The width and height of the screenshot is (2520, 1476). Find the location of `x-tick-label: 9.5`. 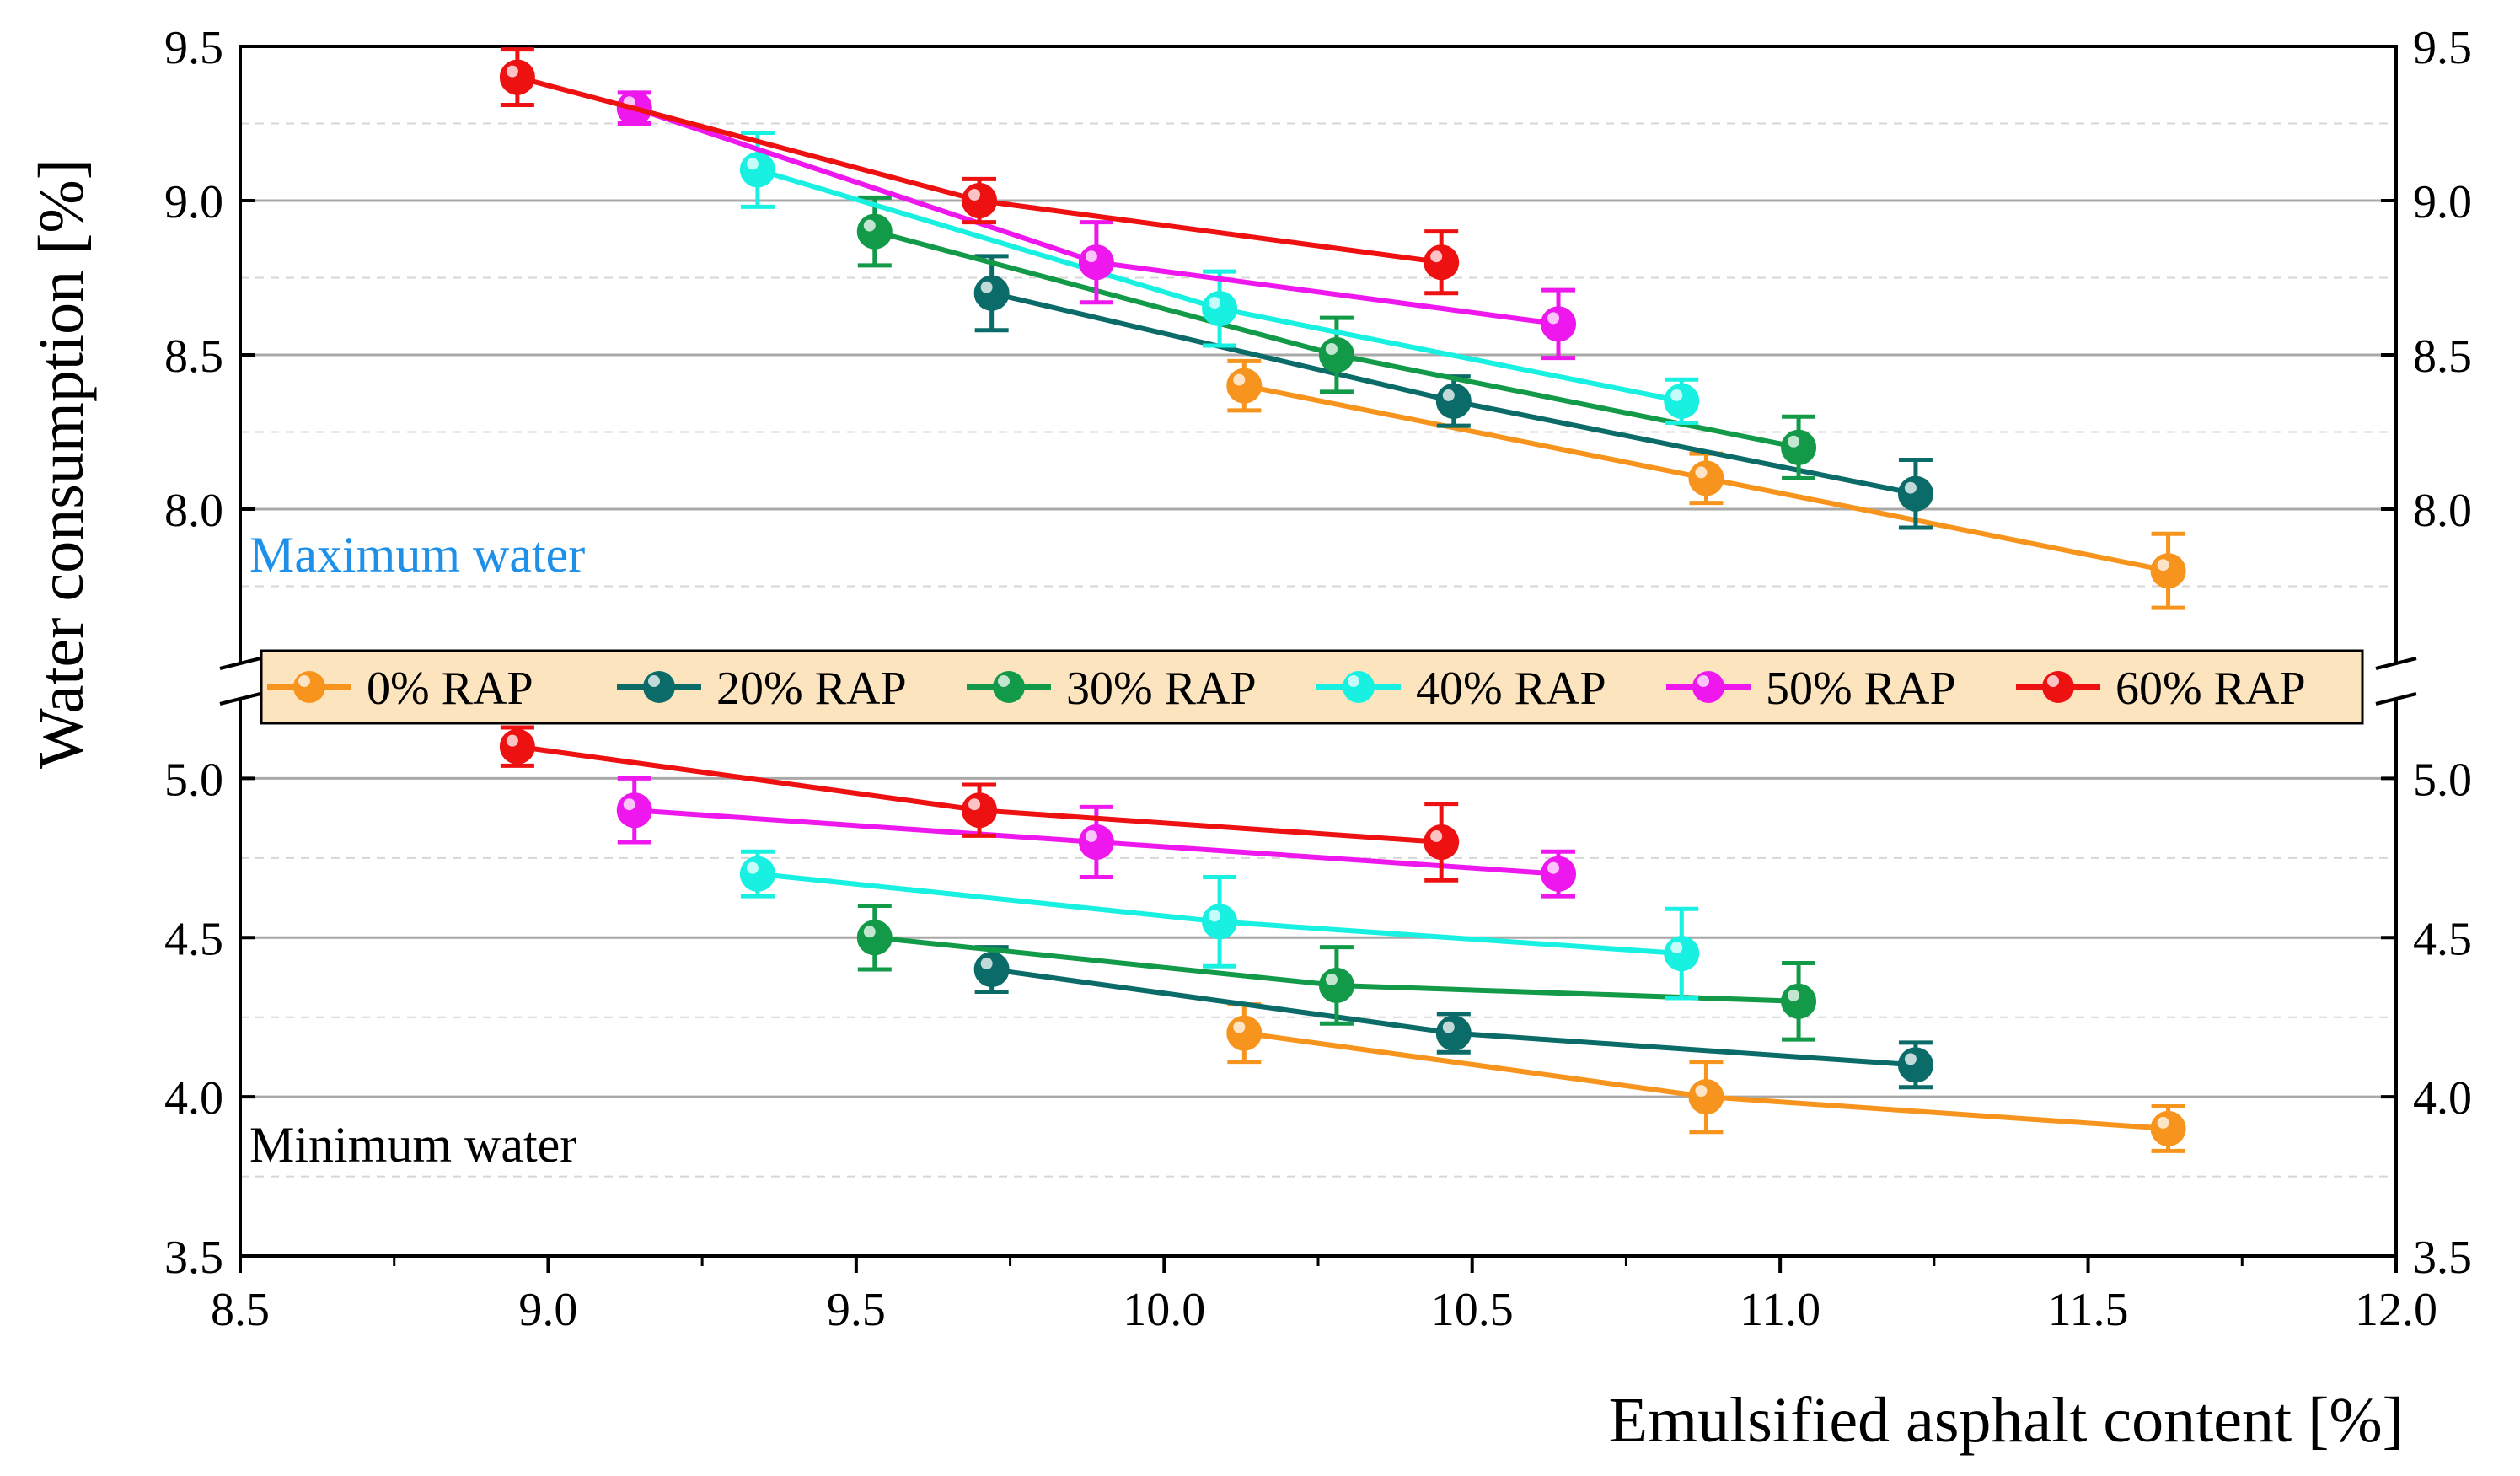

x-tick-label: 9.5 is located at coordinates (856, 1310).